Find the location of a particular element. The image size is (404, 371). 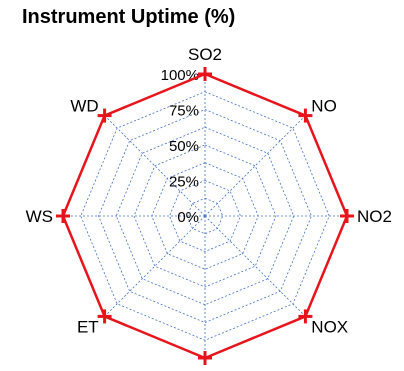

chart-title: Instrument Uptime (%) is located at coordinates (129, 17).